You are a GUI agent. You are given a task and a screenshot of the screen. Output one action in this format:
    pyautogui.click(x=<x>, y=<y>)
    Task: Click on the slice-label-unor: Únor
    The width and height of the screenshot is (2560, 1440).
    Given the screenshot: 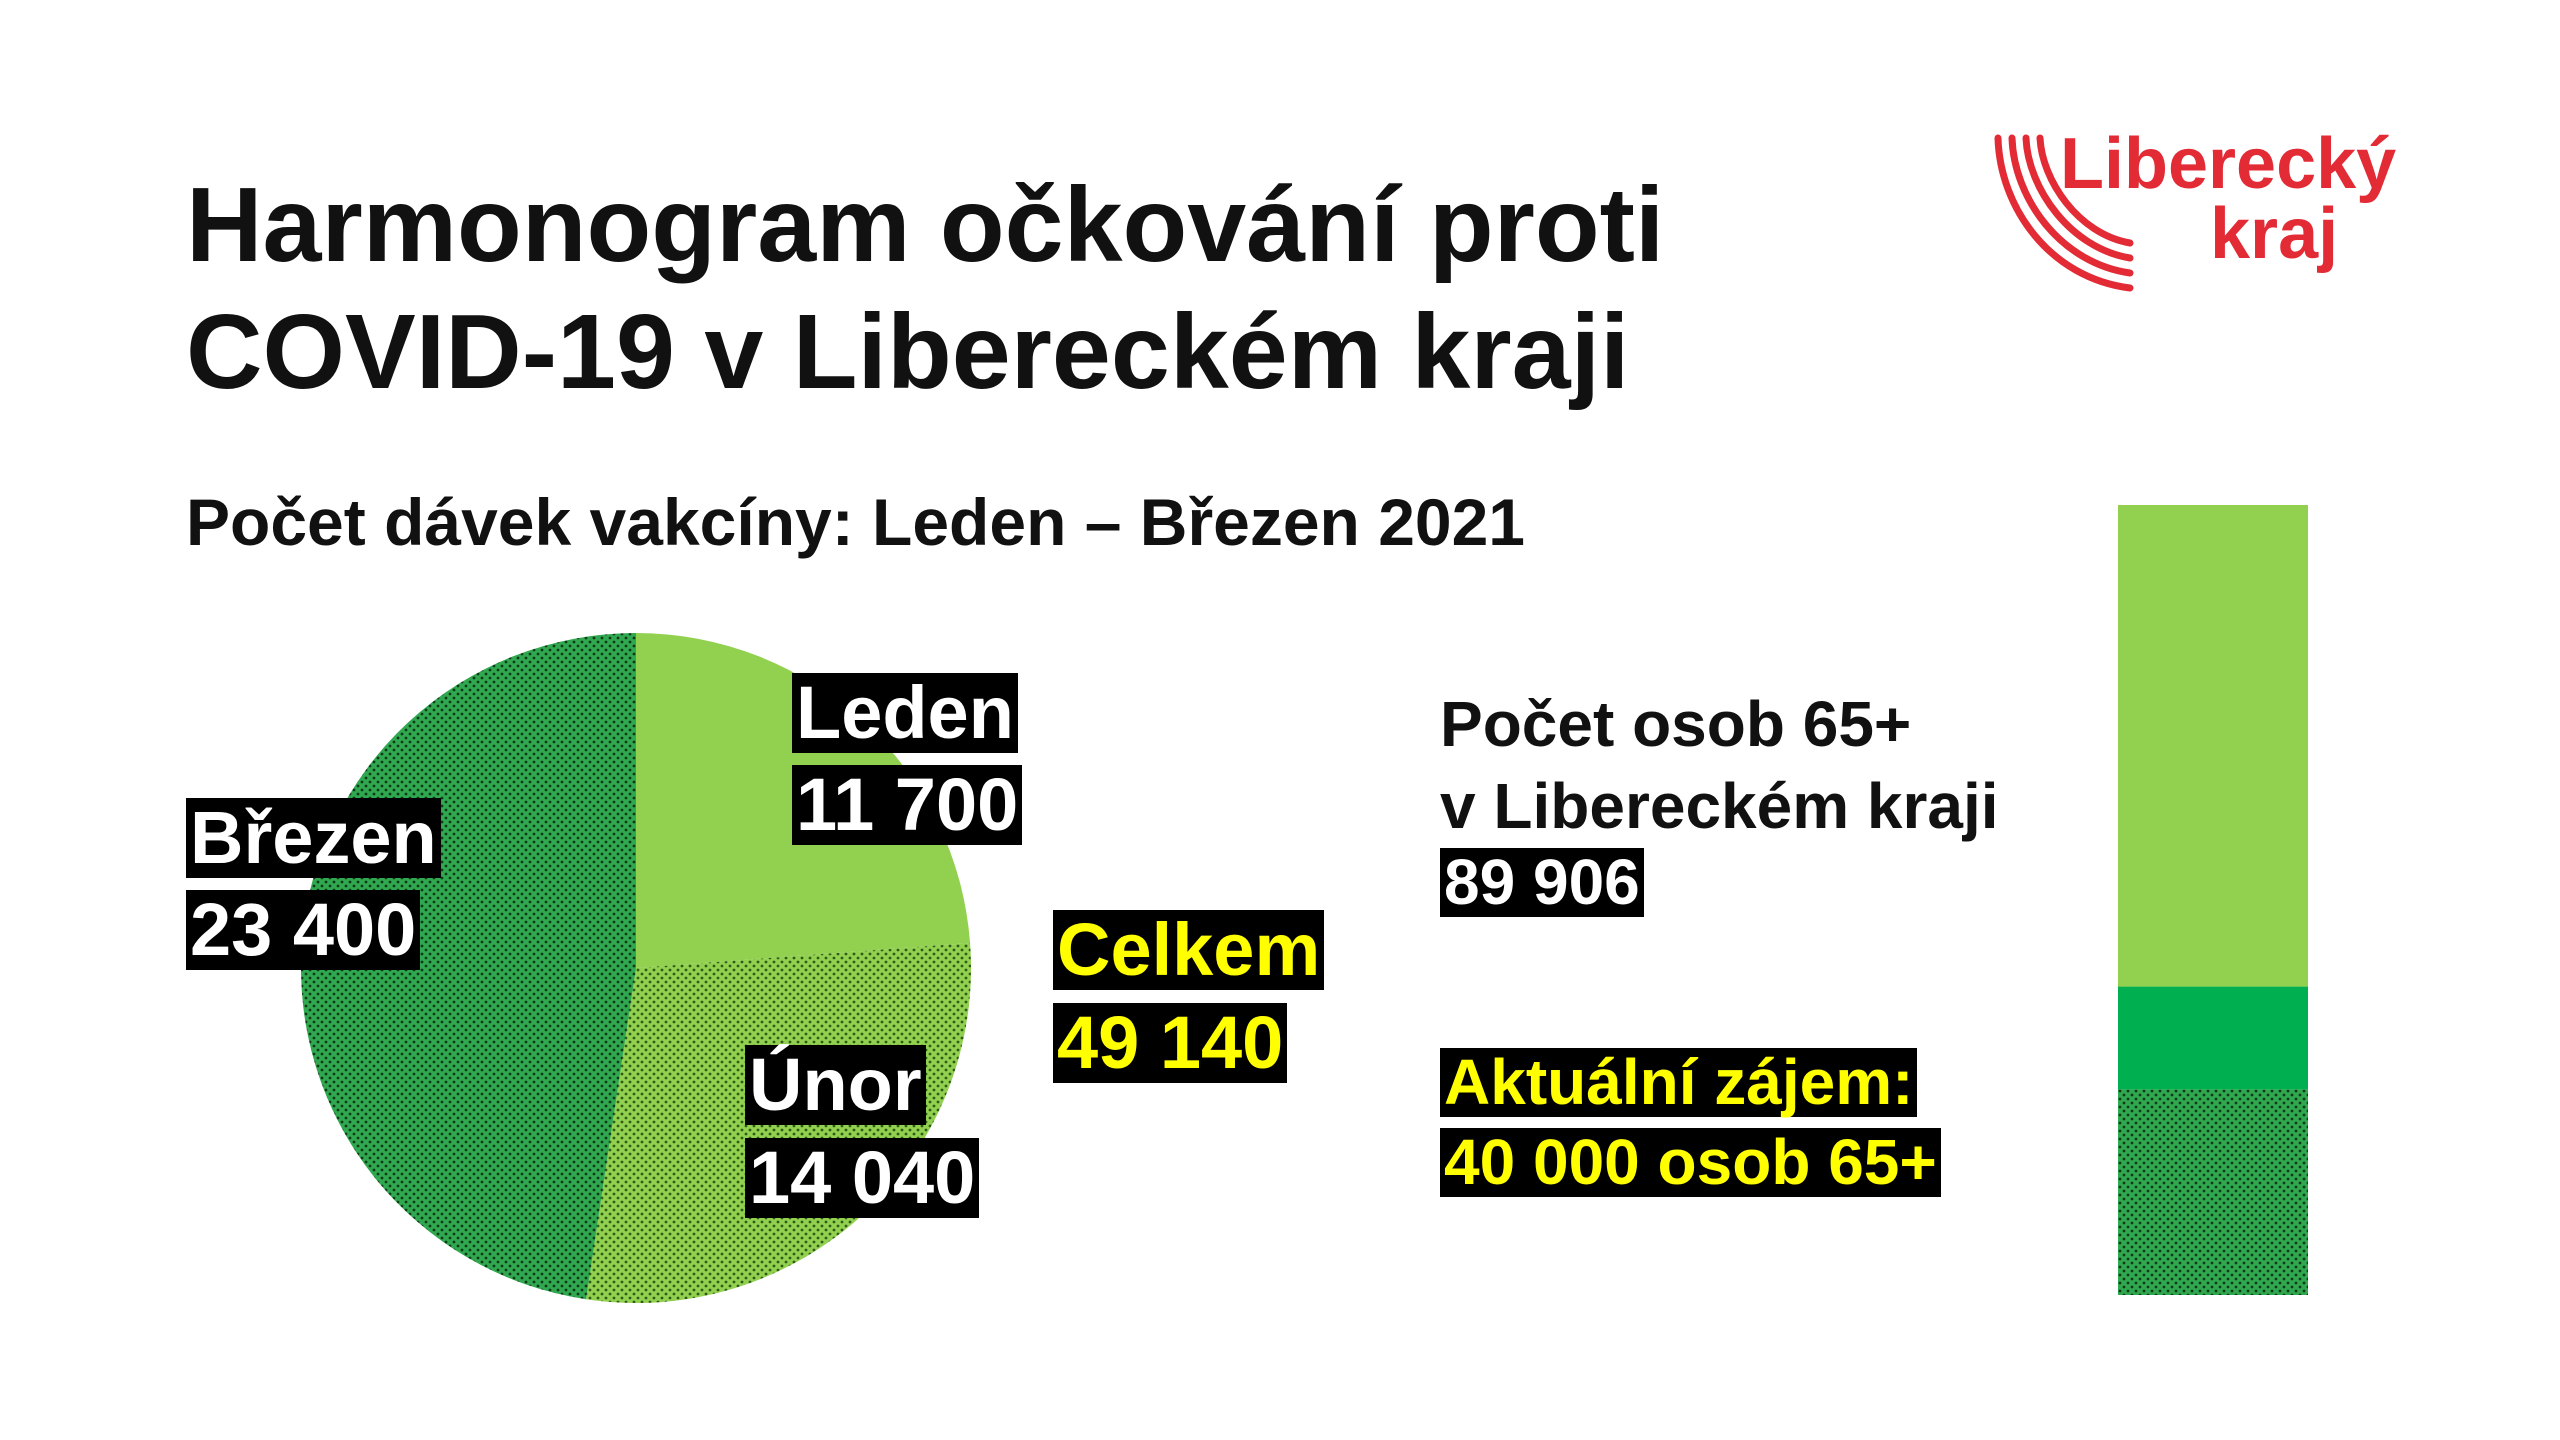 What is the action you would take?
    pyautogui.click(x=835, y=1085)
    